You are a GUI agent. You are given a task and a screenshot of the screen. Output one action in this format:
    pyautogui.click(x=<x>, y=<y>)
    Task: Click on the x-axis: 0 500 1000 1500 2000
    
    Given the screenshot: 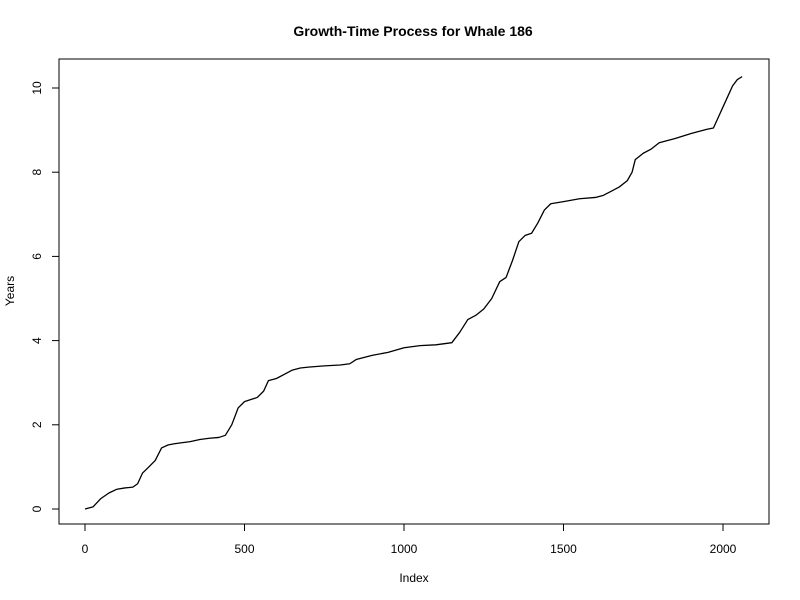 What is the action you would take?
    pyautogui.click(x=409, y=539)
    